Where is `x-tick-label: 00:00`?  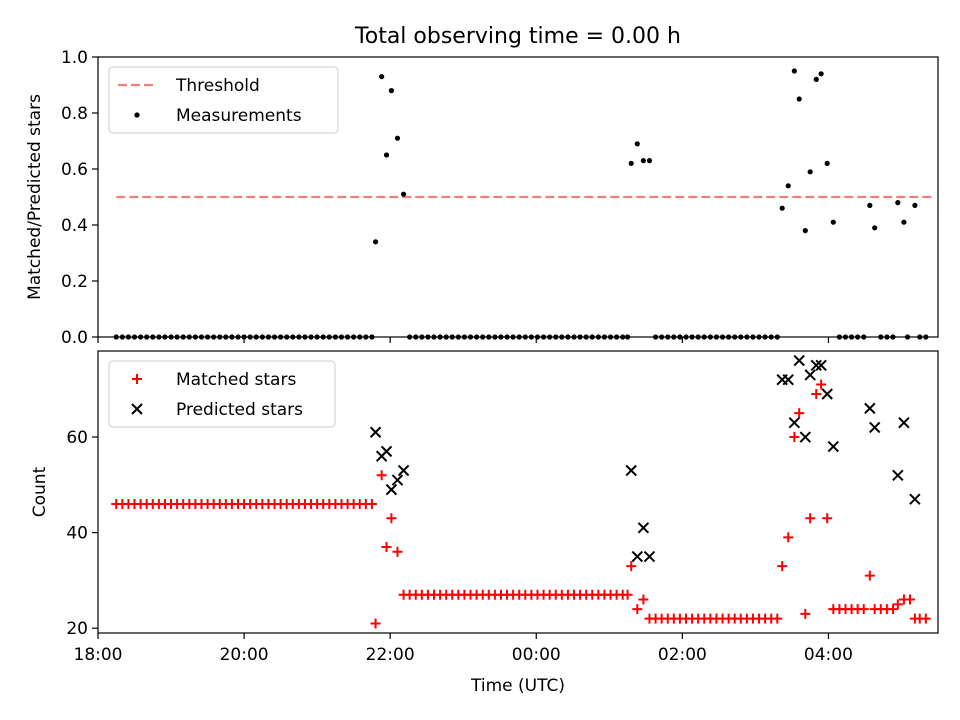
x-tick-label: 00:00 is located at coordinates (536, 655).